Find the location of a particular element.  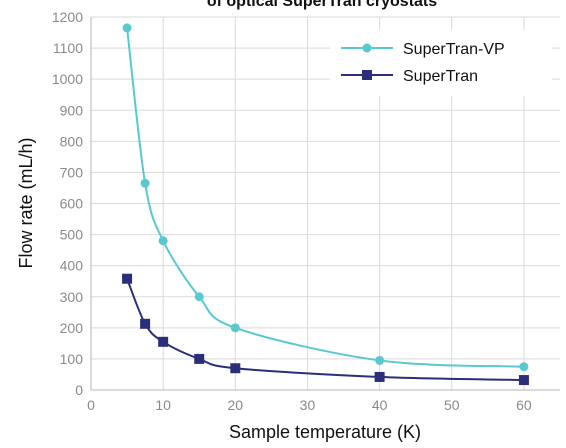

y-axis-label: Flow rate (mL/h) is located at coordinates (26, 202).